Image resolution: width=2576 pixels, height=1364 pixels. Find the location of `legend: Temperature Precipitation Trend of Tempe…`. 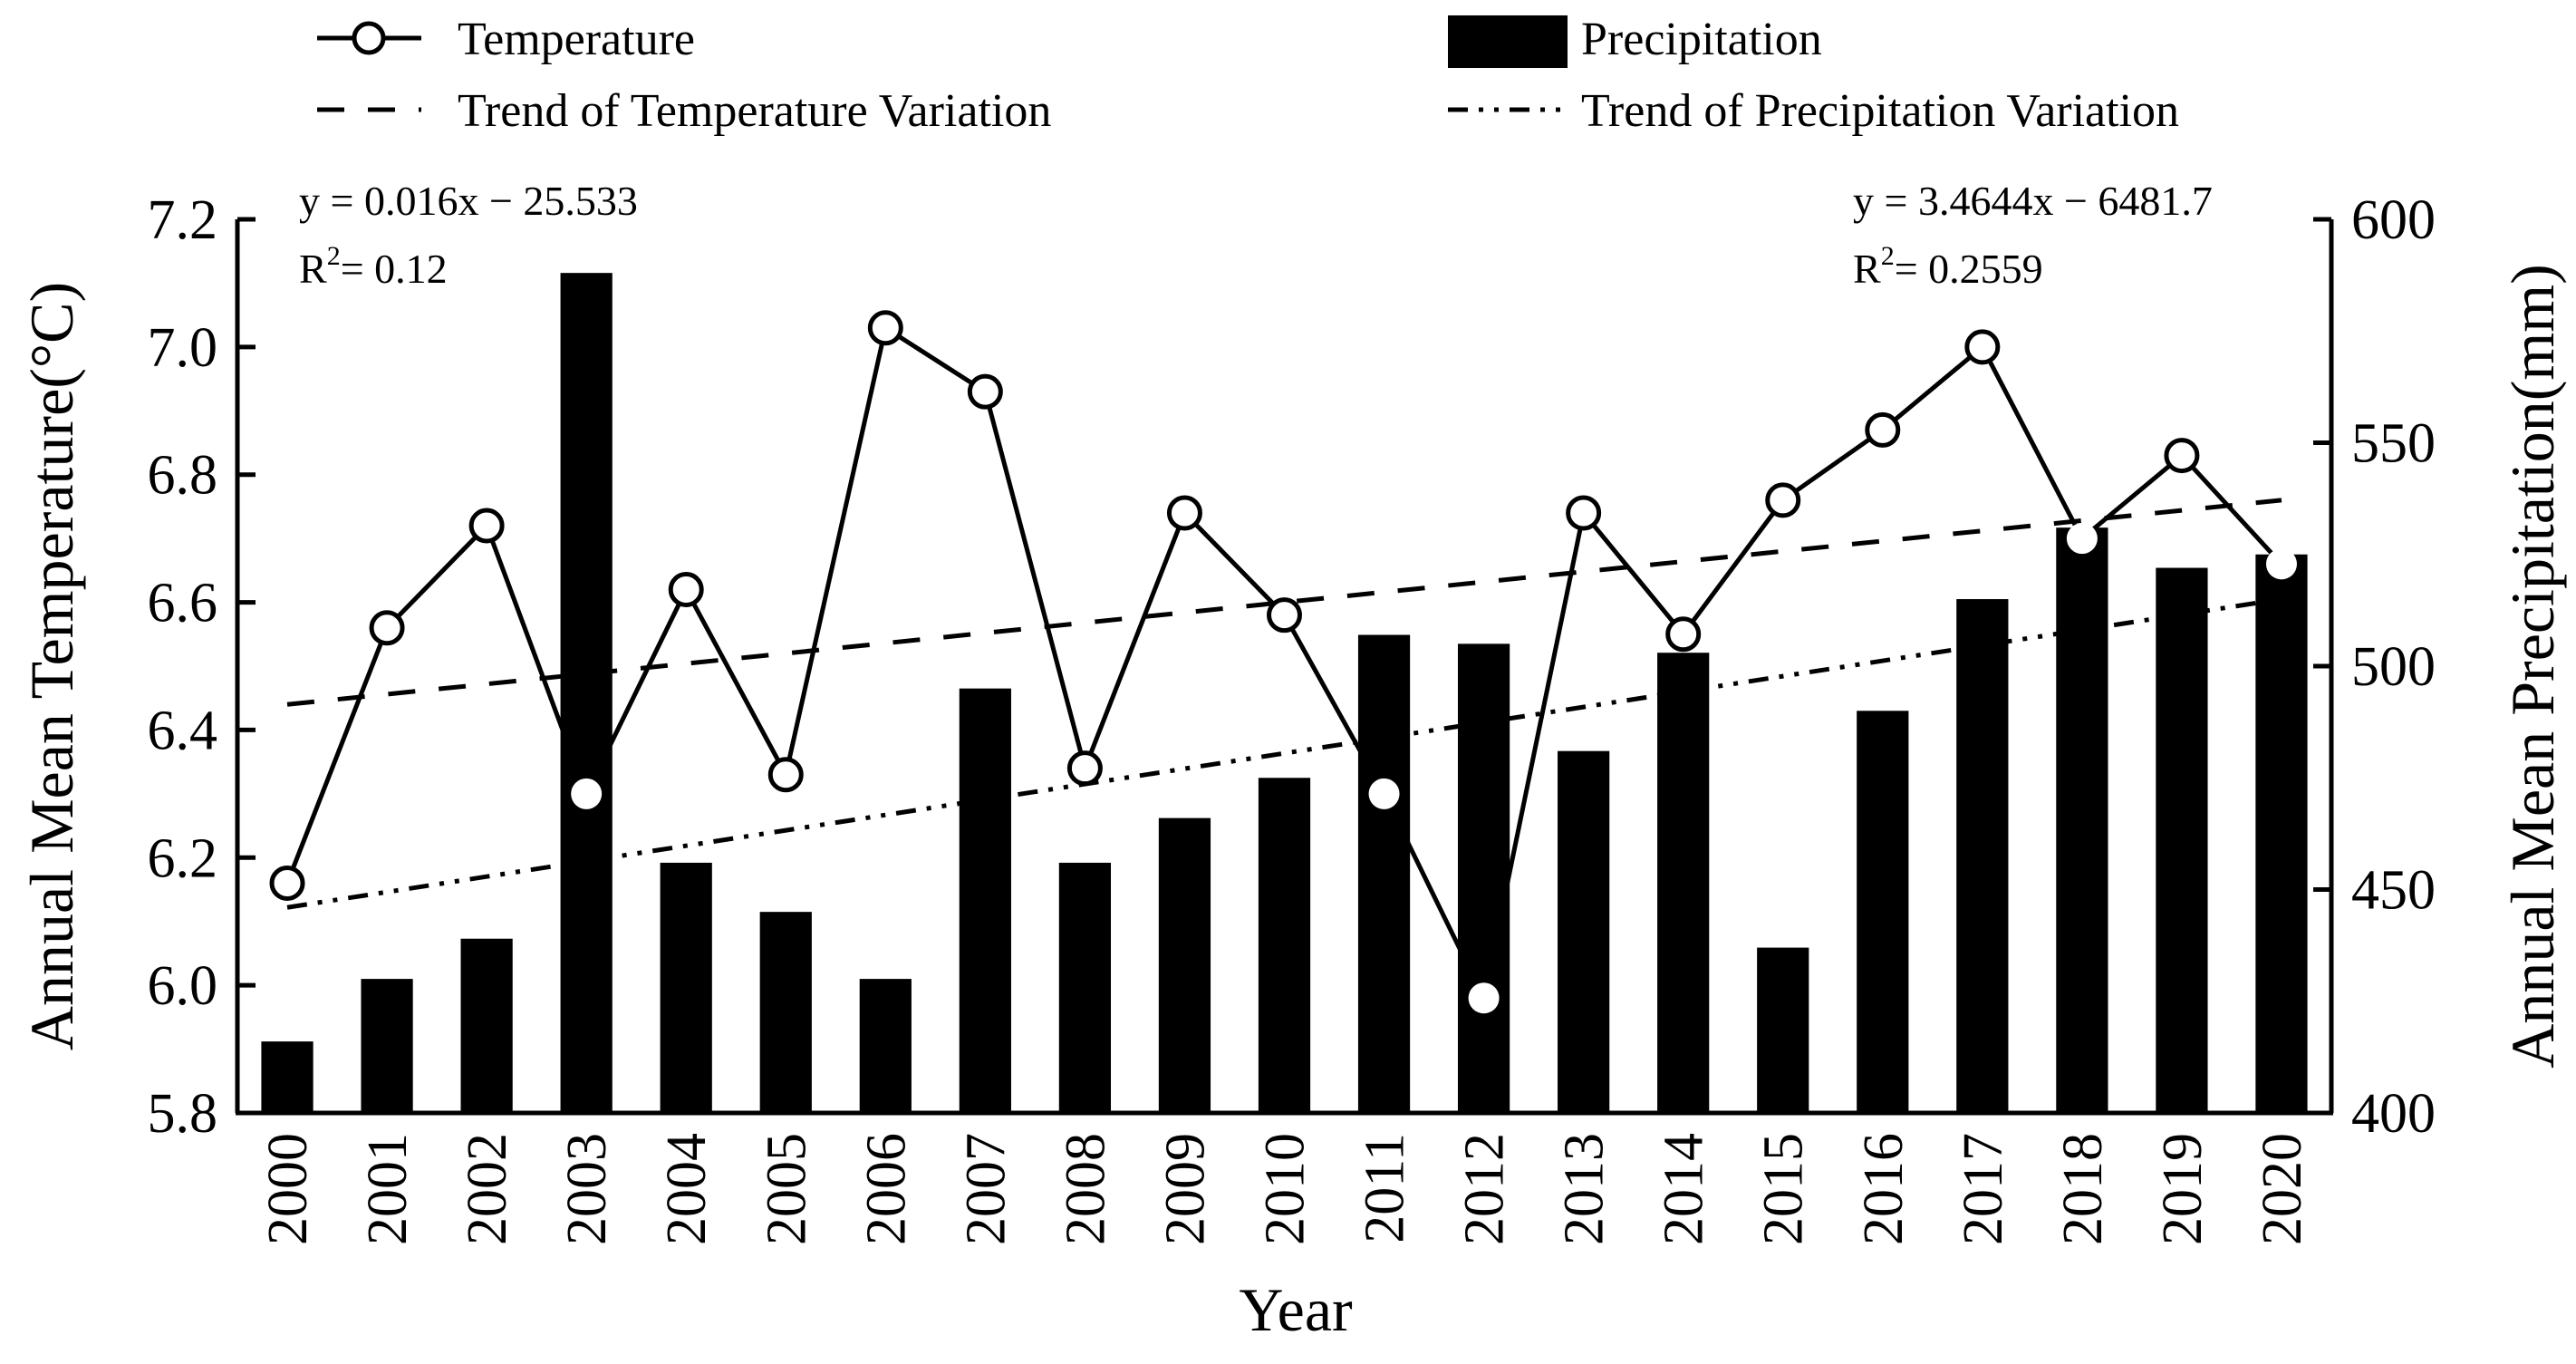

legend: Temperature Precipitation Trend of Tempe… is located at coordinates (1248, 75).